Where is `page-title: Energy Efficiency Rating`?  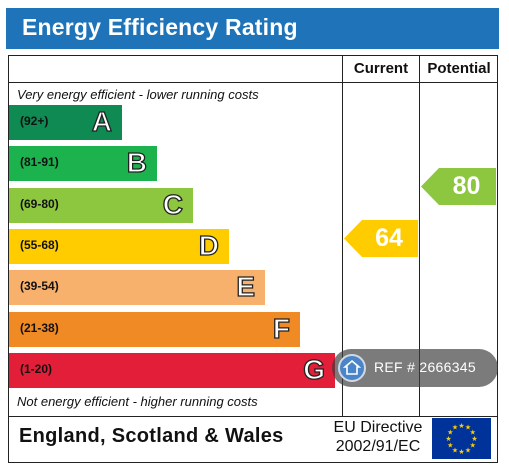 page-title: Energy Efficiency Rating is located at coordinates (160, 27).